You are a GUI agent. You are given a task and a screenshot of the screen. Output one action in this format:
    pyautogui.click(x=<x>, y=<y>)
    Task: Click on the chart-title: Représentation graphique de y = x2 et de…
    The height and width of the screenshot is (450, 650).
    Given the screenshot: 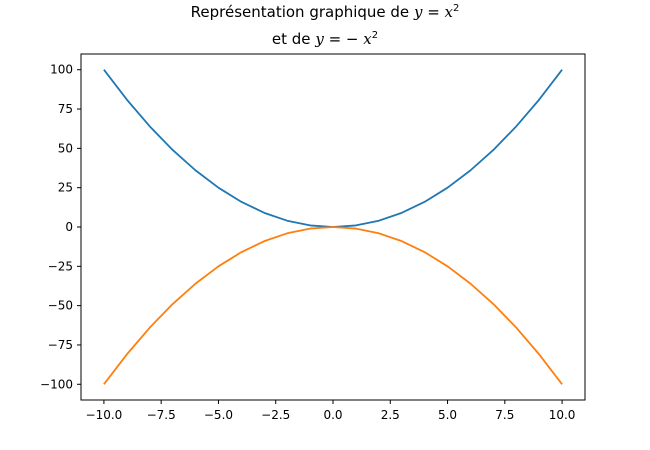 What is the action you would take?
    pyautogui.click(x=325, y=25)
    